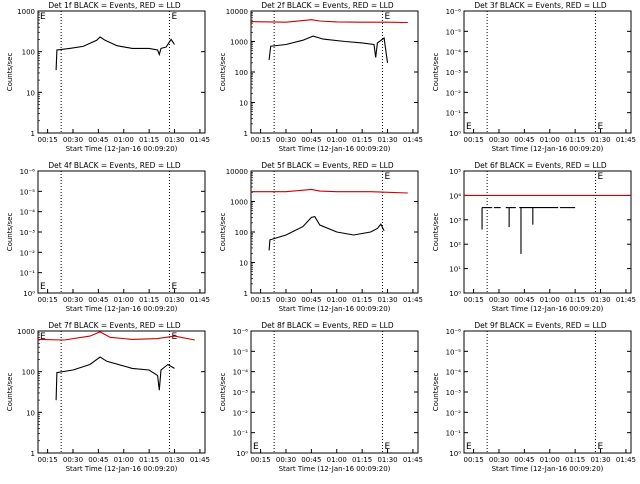 This screenshot has width=640, height=484. What do you see at coordinates (540, 325) in the screenshot?
I see `panel-title: Det 9f BLACK = Events, RED = LLD` at bounding box center [540, 325].